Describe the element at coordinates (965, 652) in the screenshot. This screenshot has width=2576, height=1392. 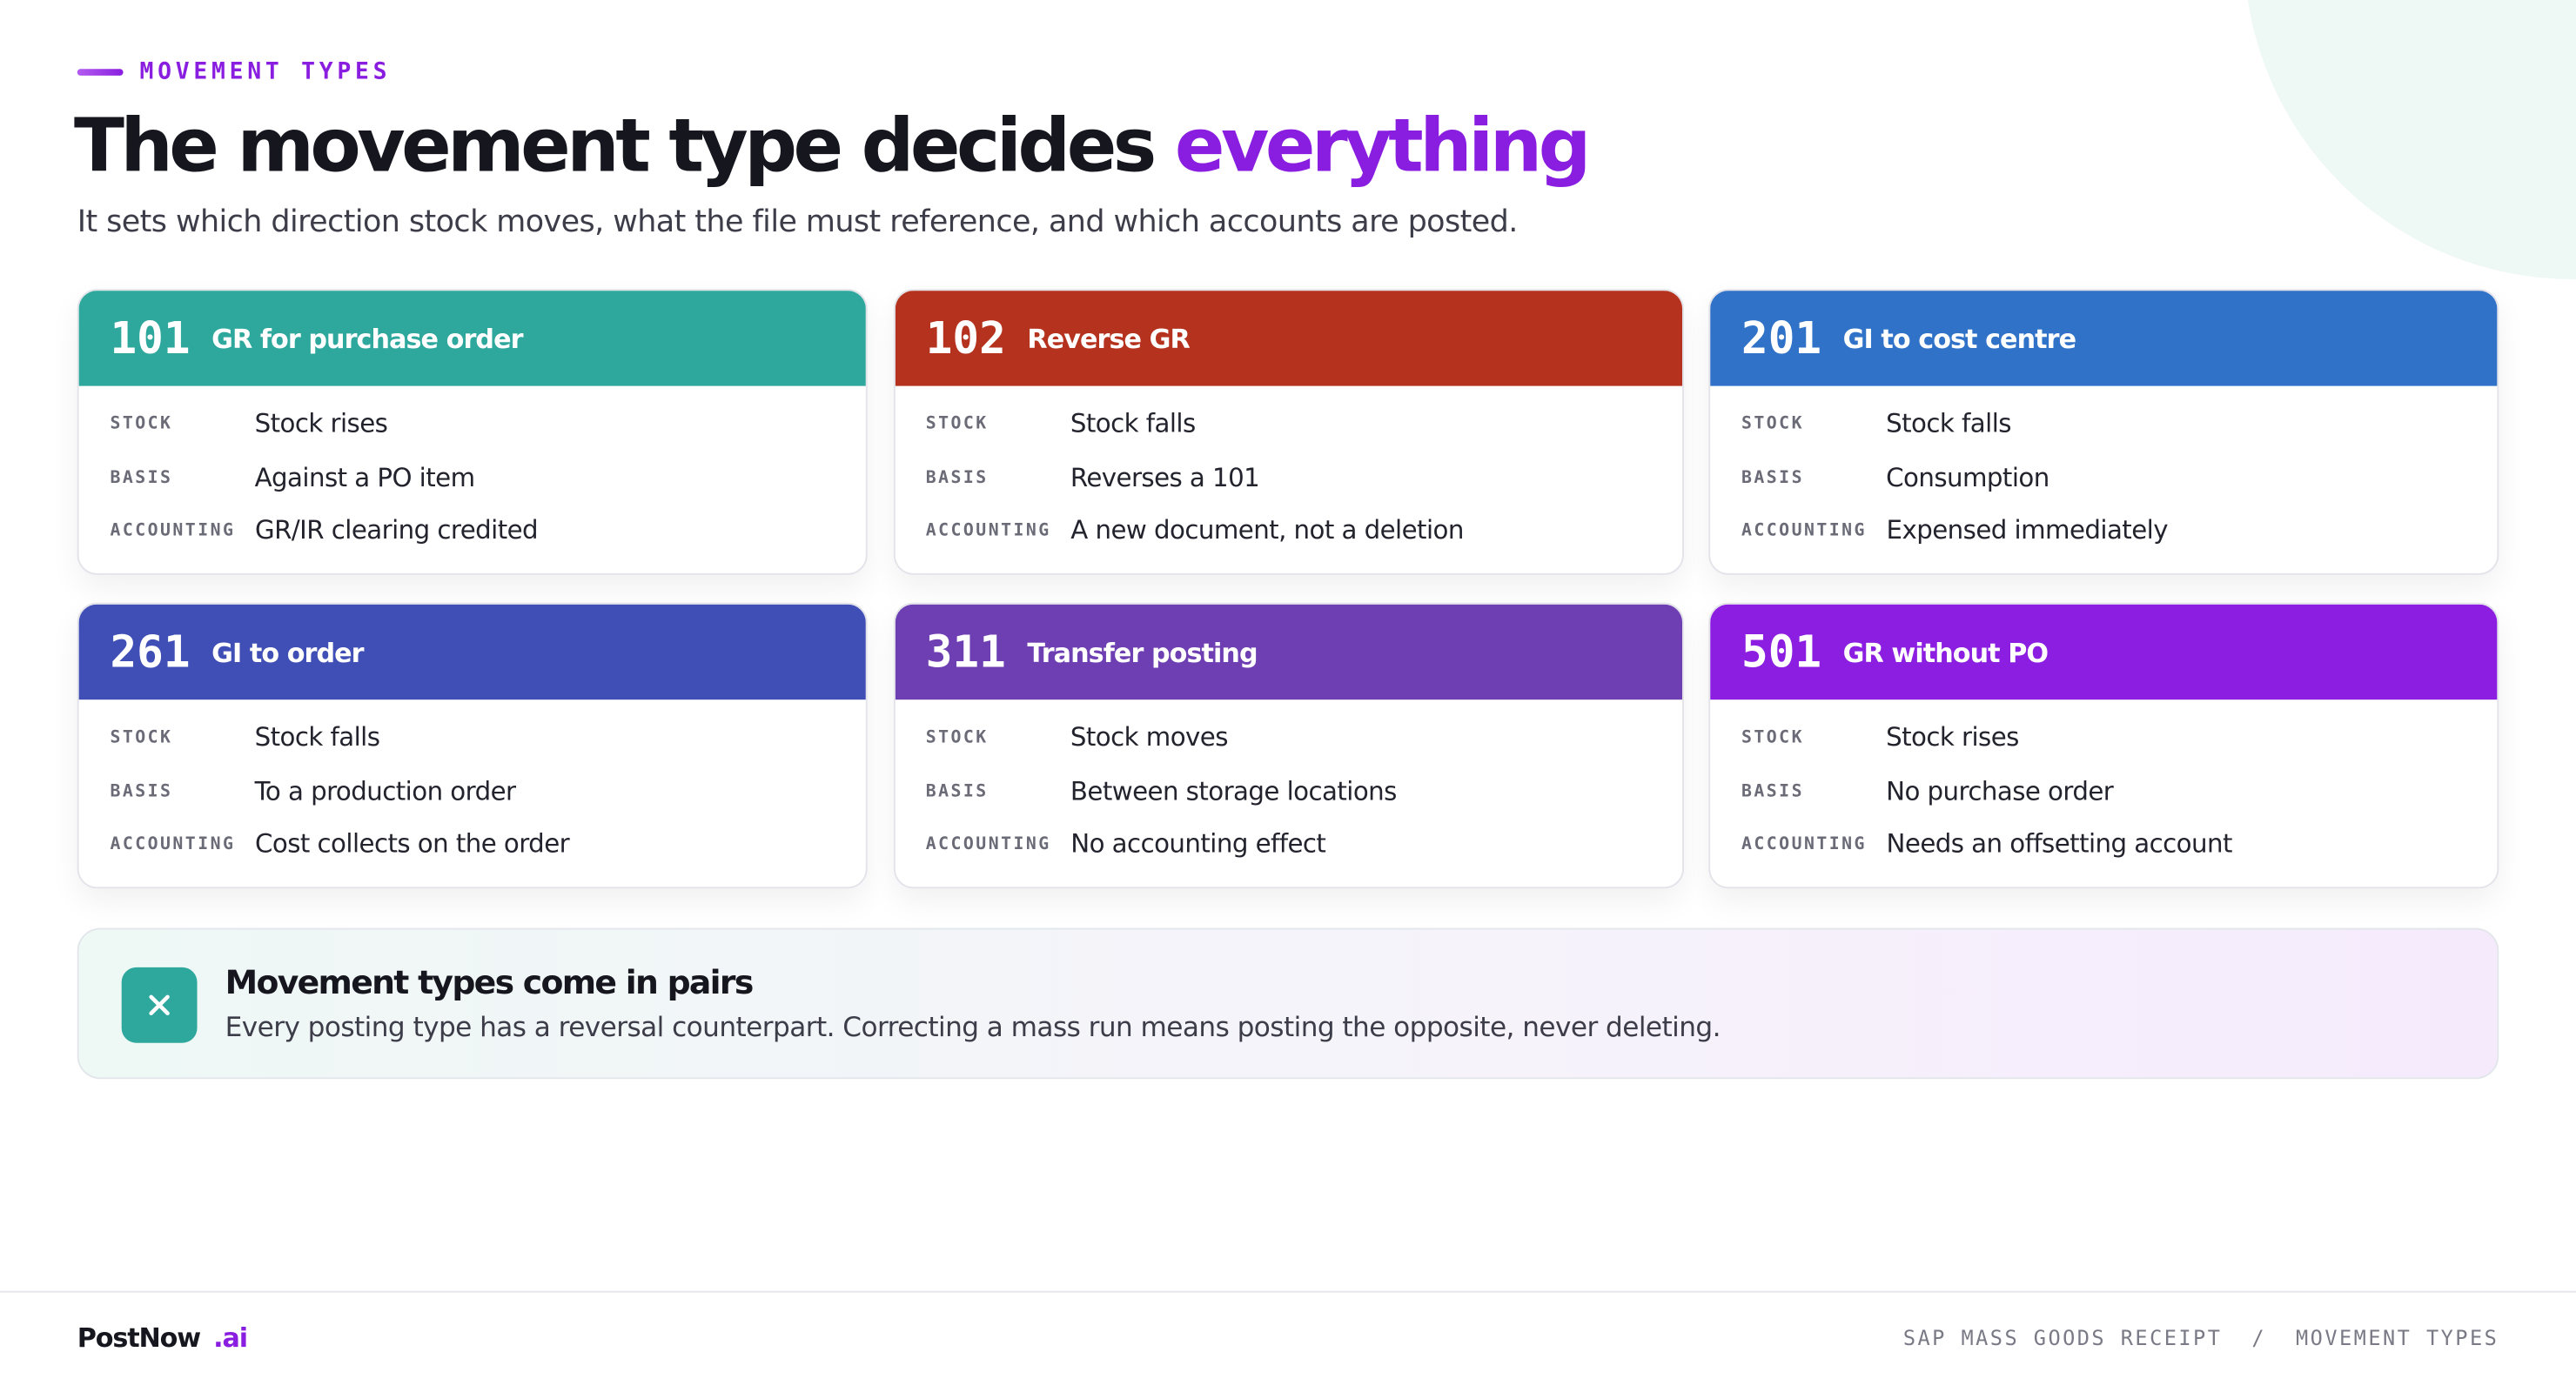
I see `card-code: 311` at that location.